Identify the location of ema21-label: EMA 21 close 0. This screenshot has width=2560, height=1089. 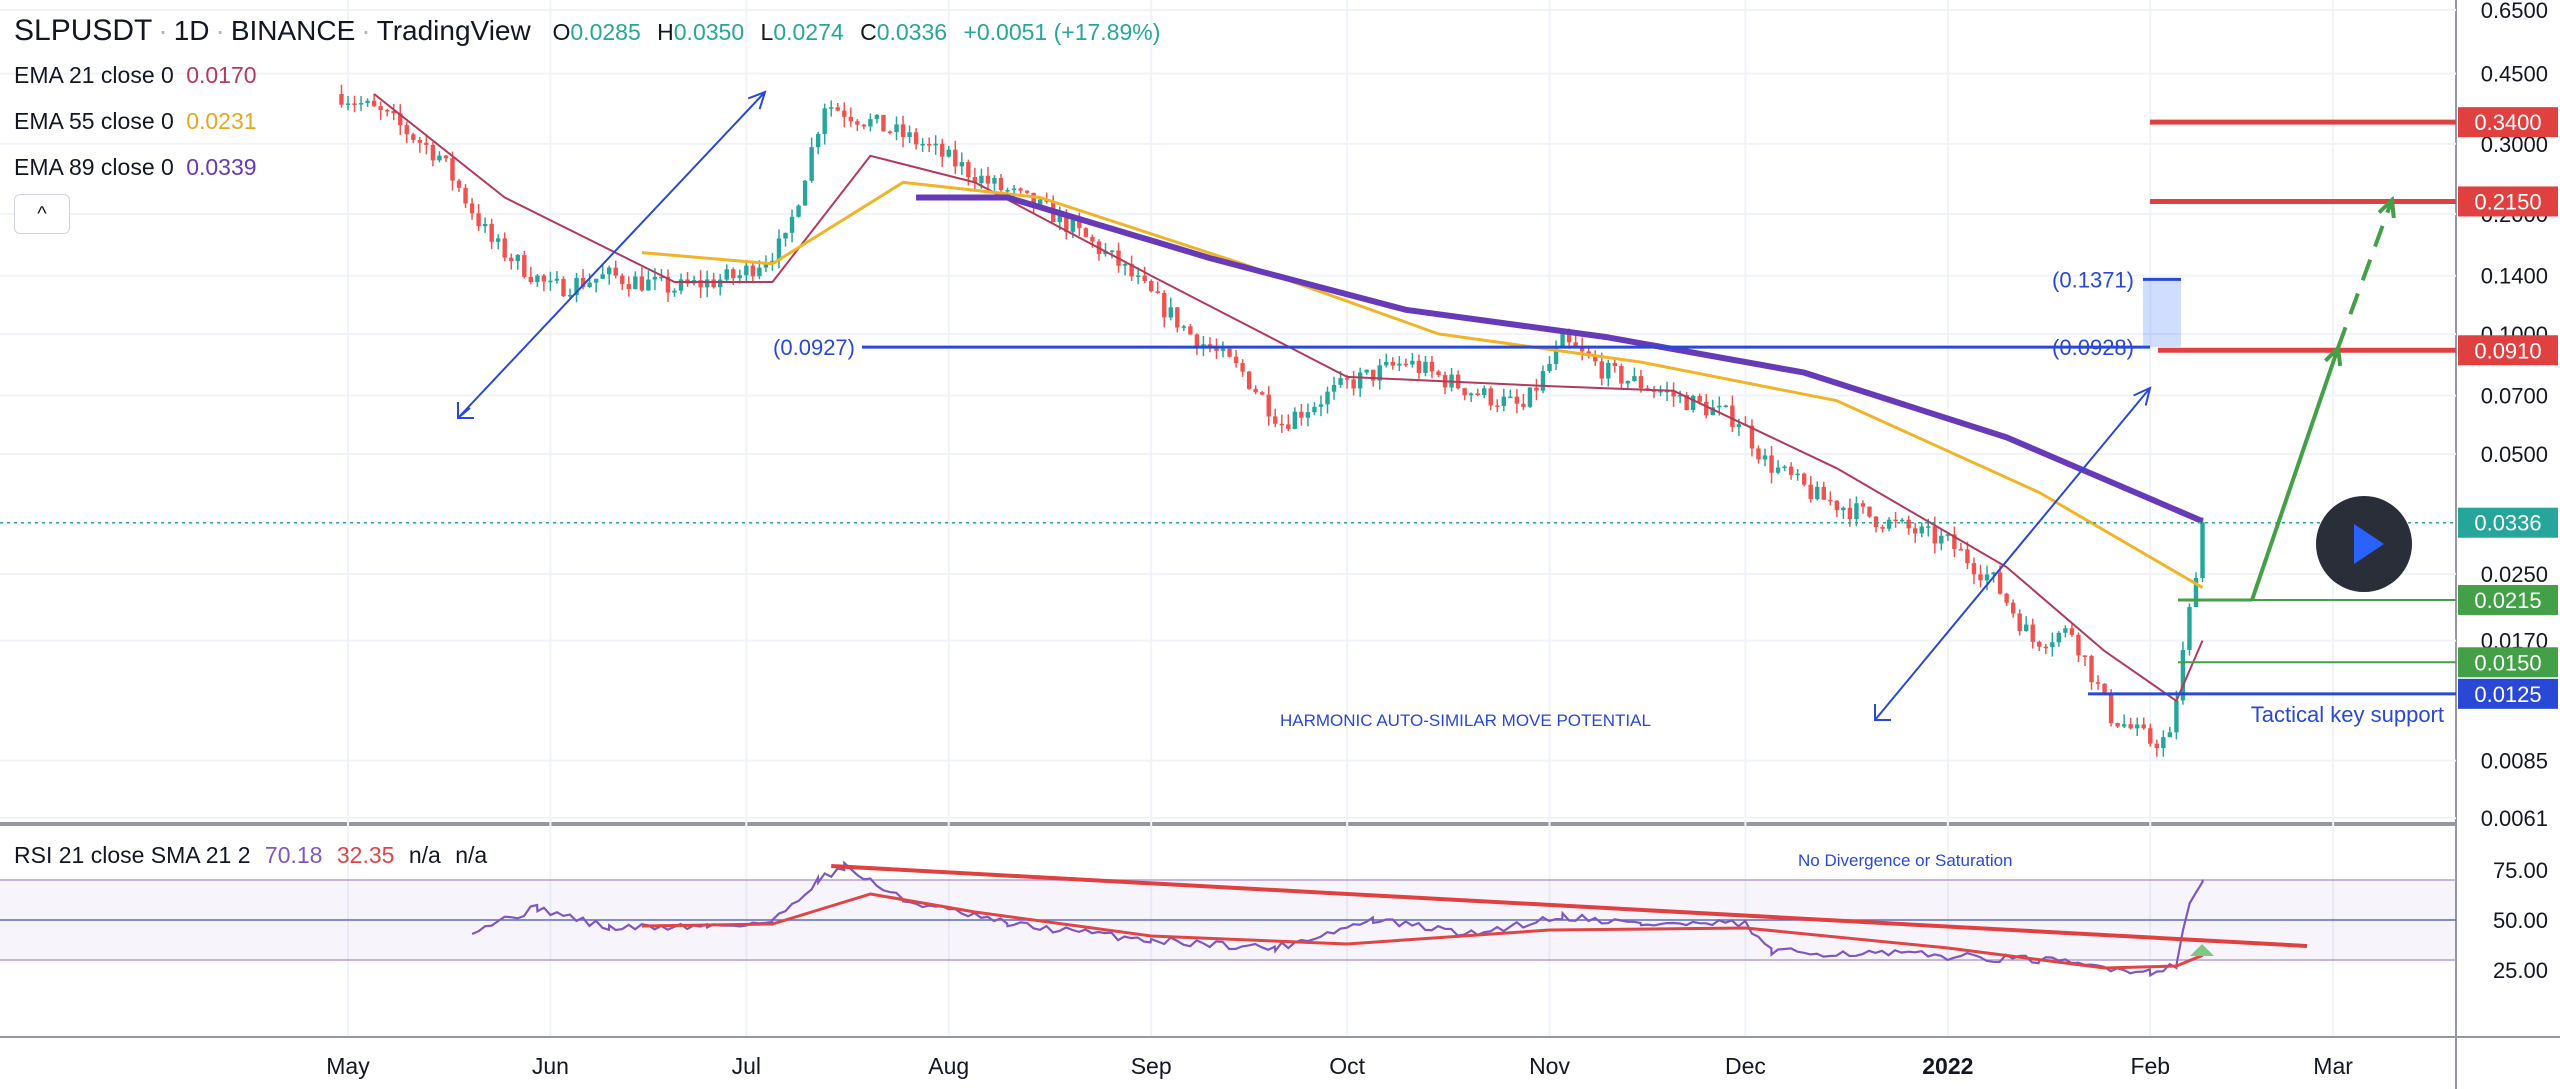
(94, 75).